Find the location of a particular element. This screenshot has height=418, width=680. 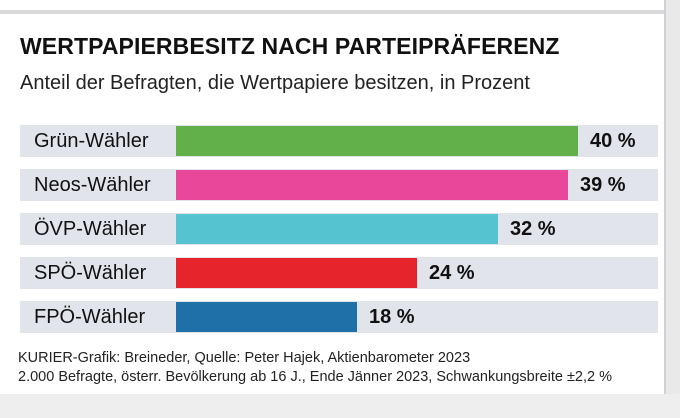

bar-row: Neos-Wähler 39 % is located at coordinates (339, 185).